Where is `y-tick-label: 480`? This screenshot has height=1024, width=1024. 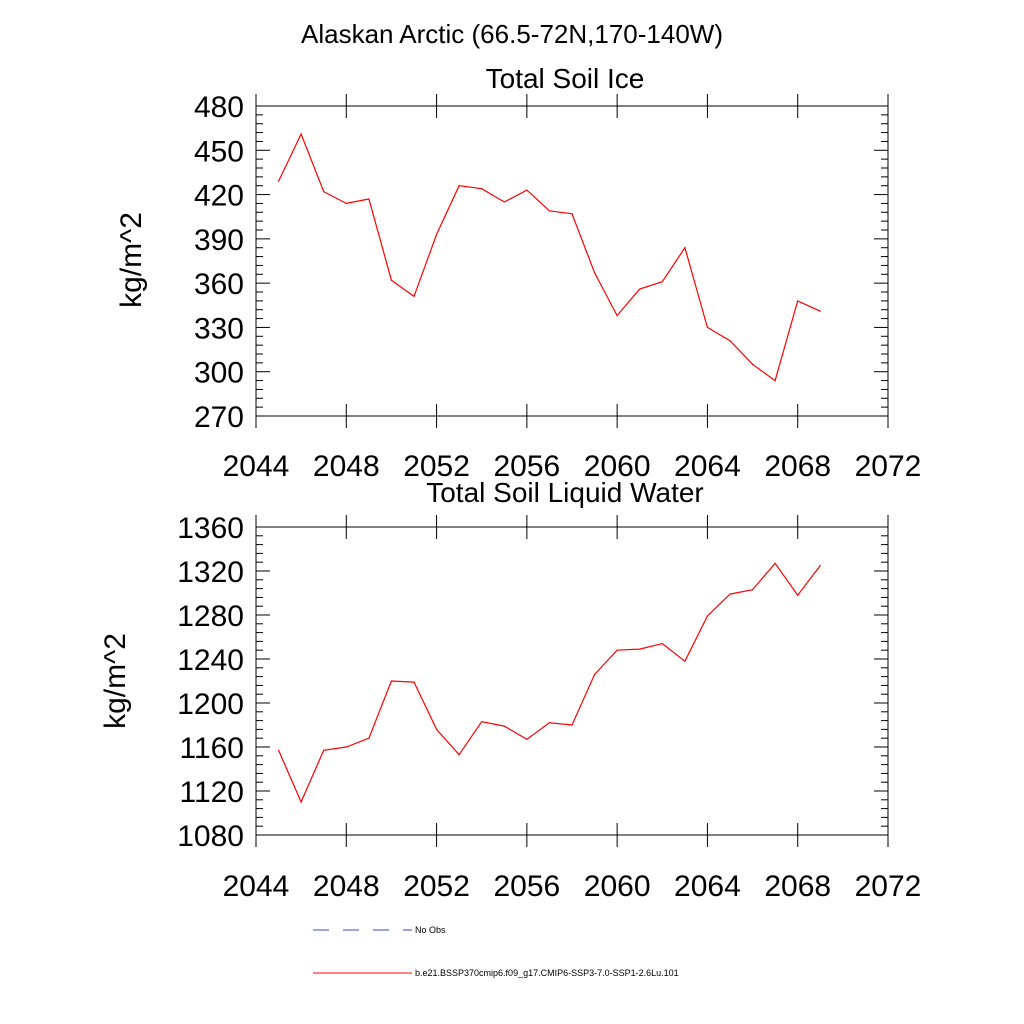 y-tick-label: 480 is located at coordinates (219, 107).